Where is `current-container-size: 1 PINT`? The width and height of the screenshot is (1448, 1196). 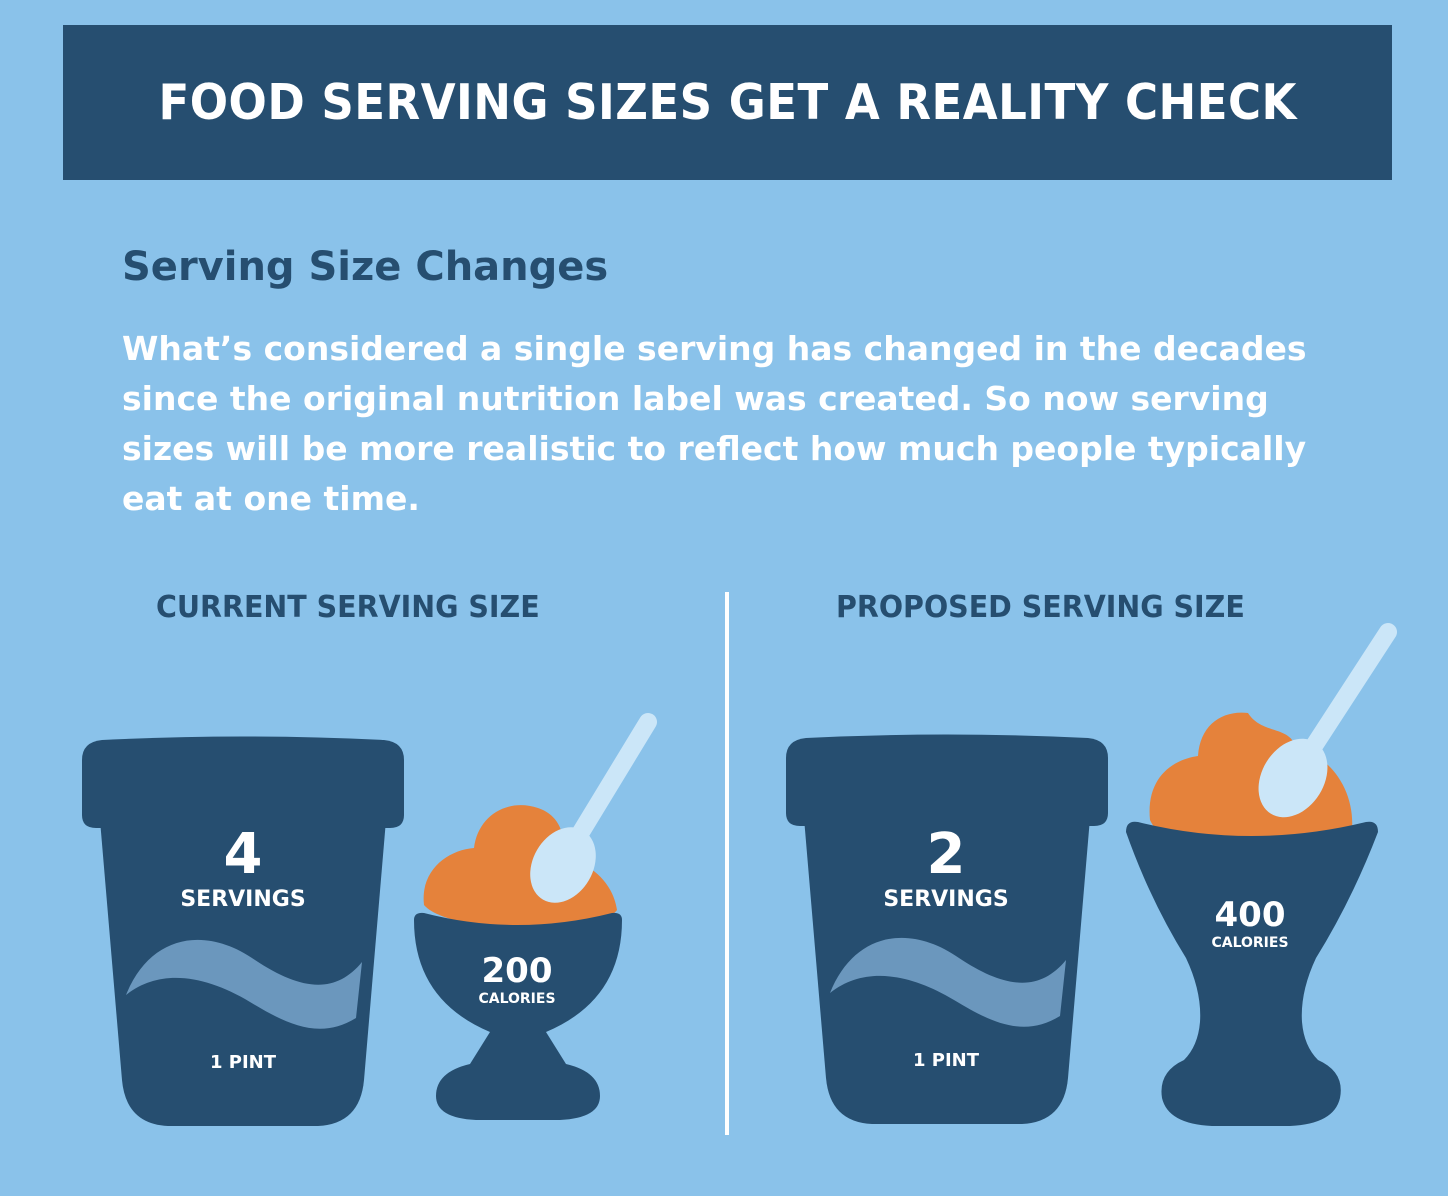 current-container-size: 1 PINT is located at coordinates (243, 1062).